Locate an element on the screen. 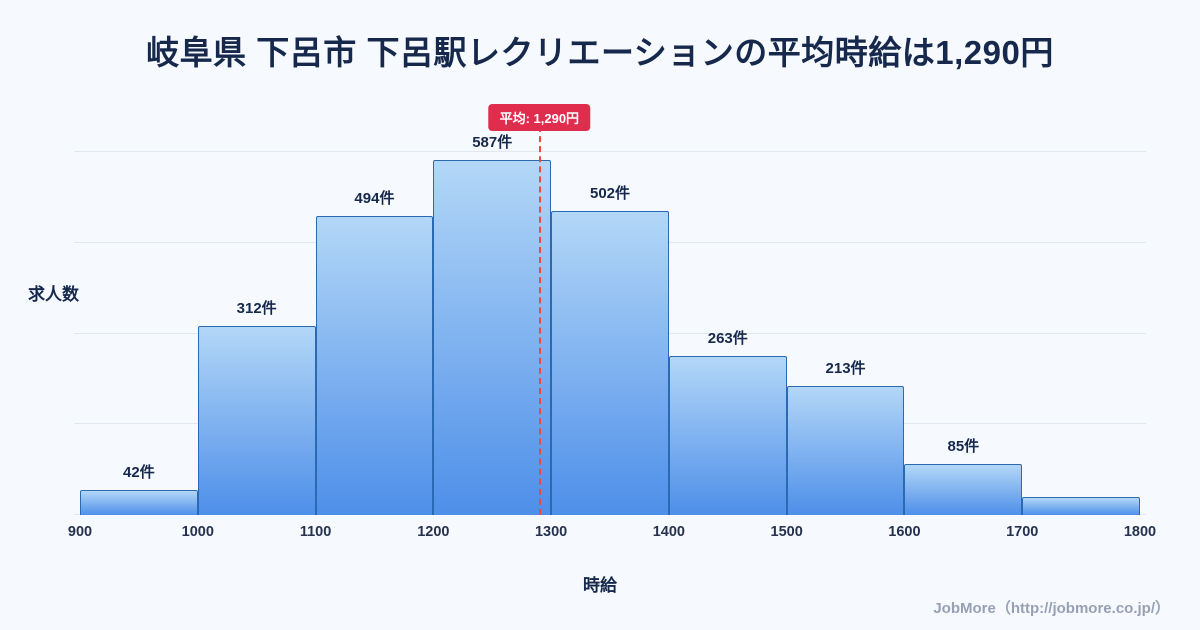 The image size is (1200, 630). bar-value-label: 213件 is located at coordinates (845, 369).